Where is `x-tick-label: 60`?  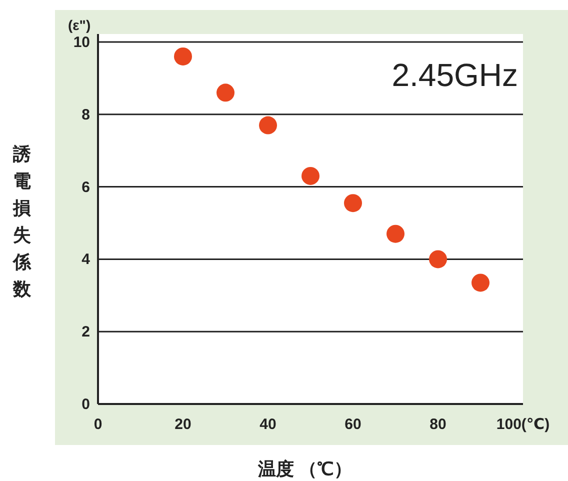 x-tick-label: 60 is located at coordinates (353, 424).